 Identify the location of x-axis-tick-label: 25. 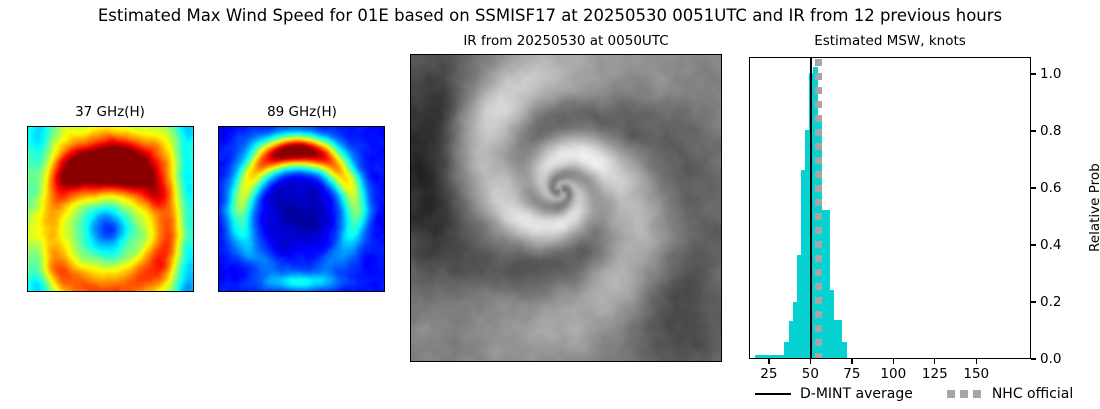
(769, 374).